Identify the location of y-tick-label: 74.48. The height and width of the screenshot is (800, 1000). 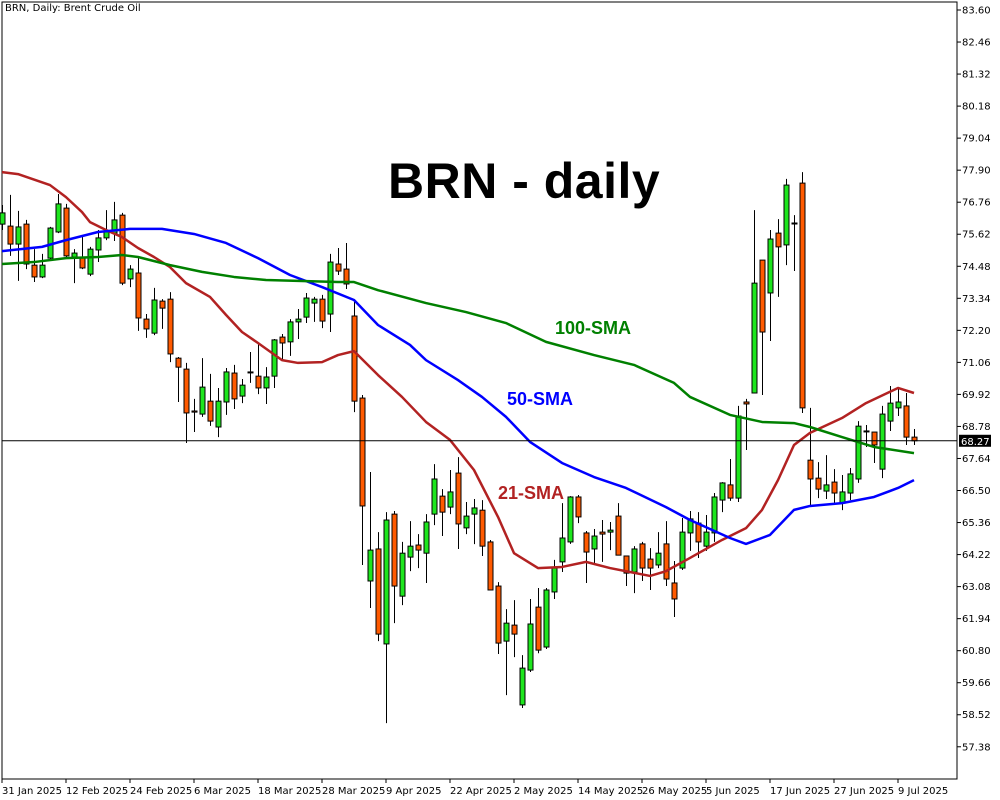
(976, 267).